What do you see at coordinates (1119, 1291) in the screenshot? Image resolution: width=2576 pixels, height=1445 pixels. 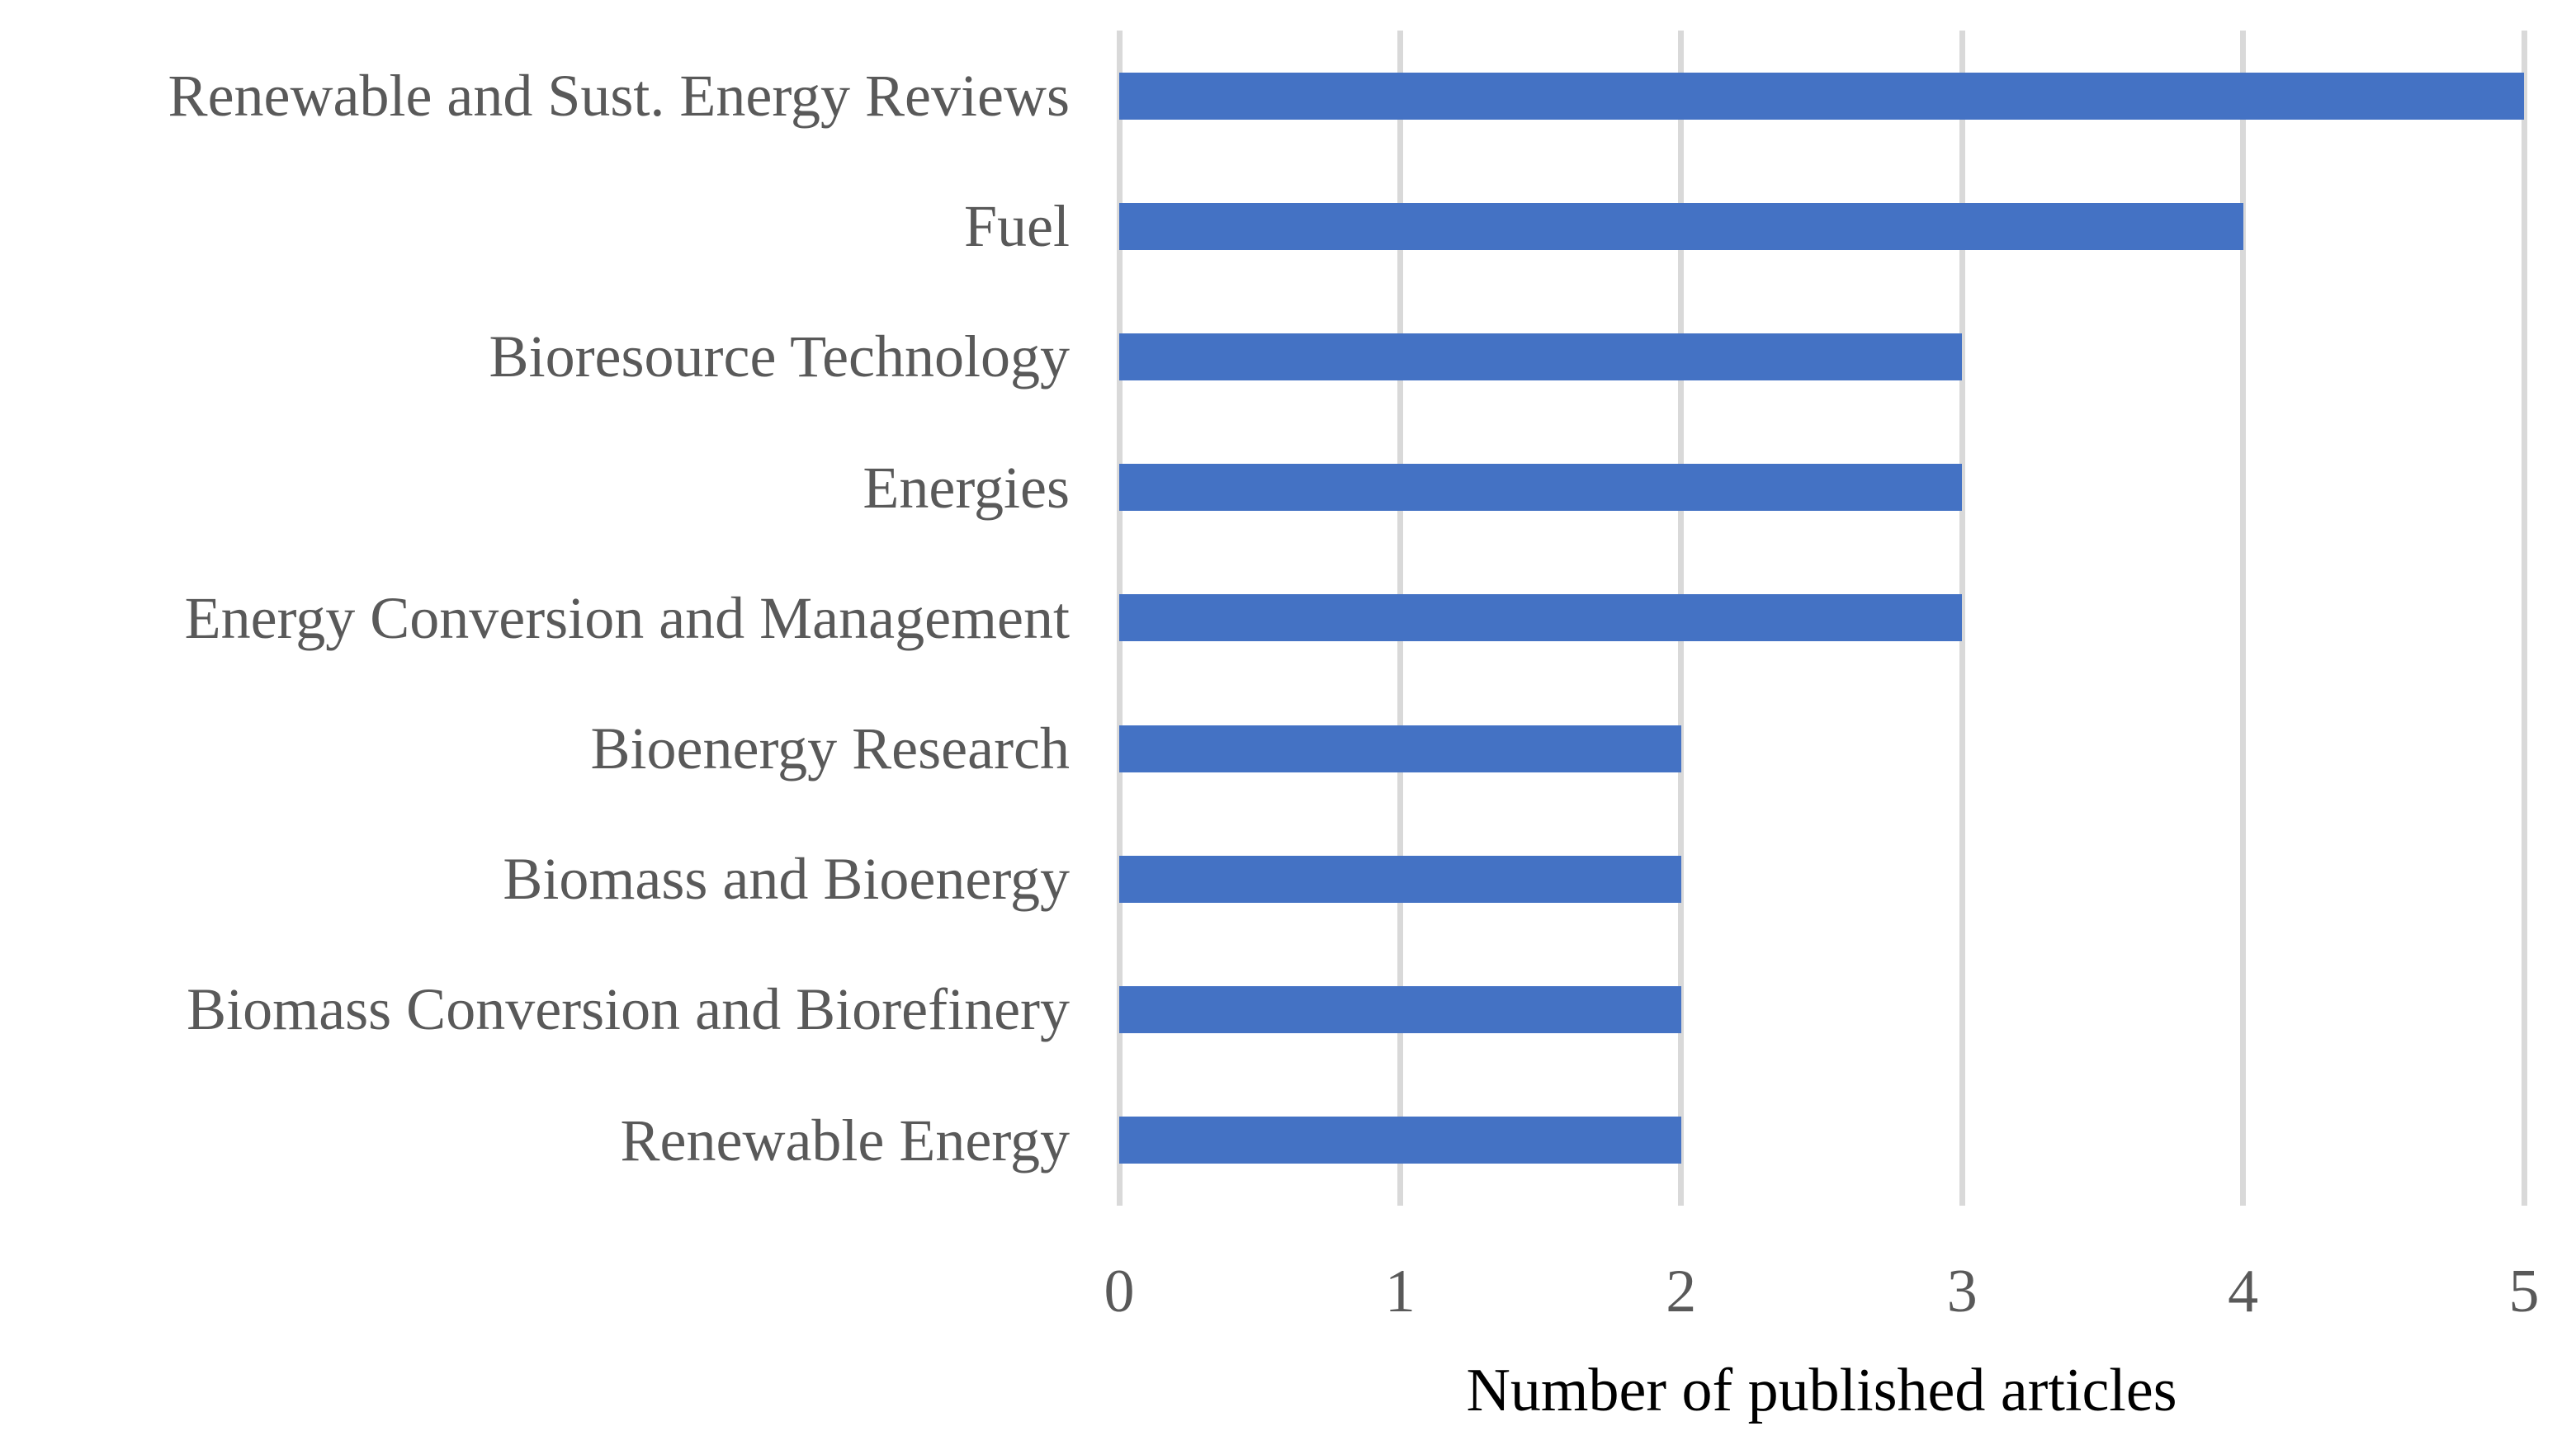 I see `x-tick-label: 0` at bounding box center [1119, 1291].